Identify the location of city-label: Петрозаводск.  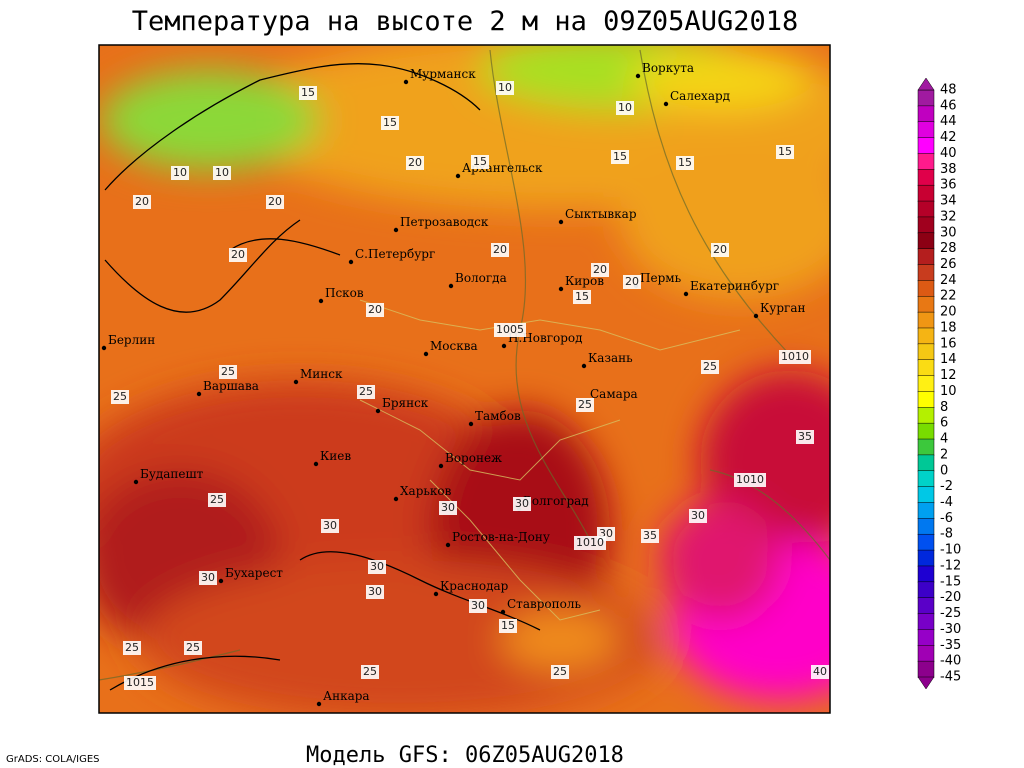
(444, 222).